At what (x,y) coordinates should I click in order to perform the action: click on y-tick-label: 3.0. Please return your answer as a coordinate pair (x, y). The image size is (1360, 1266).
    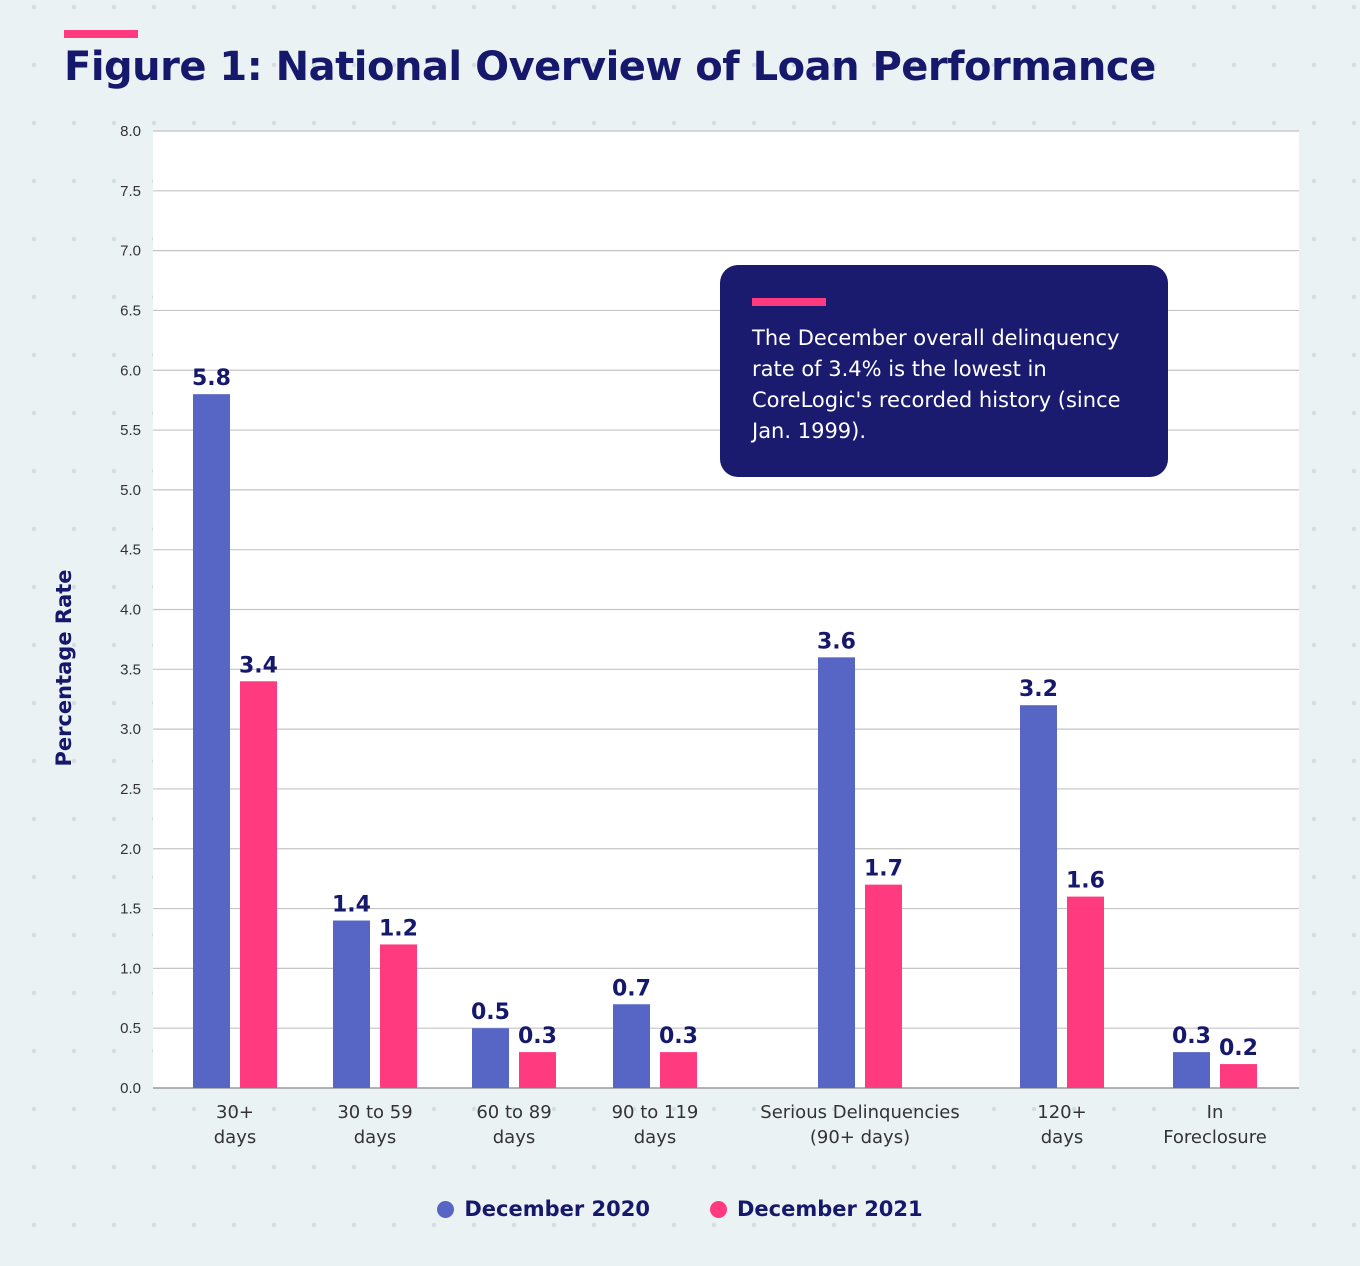
    Looking at the image, I should click on (130, 729).